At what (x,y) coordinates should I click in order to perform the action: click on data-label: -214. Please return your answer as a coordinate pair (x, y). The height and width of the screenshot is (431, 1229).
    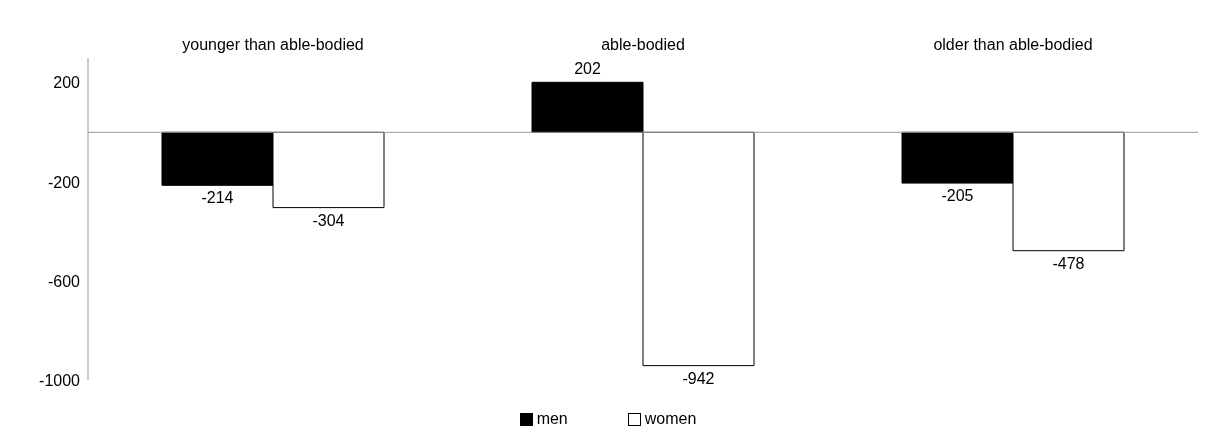
    Looking at the image, I should click on (217, 198).